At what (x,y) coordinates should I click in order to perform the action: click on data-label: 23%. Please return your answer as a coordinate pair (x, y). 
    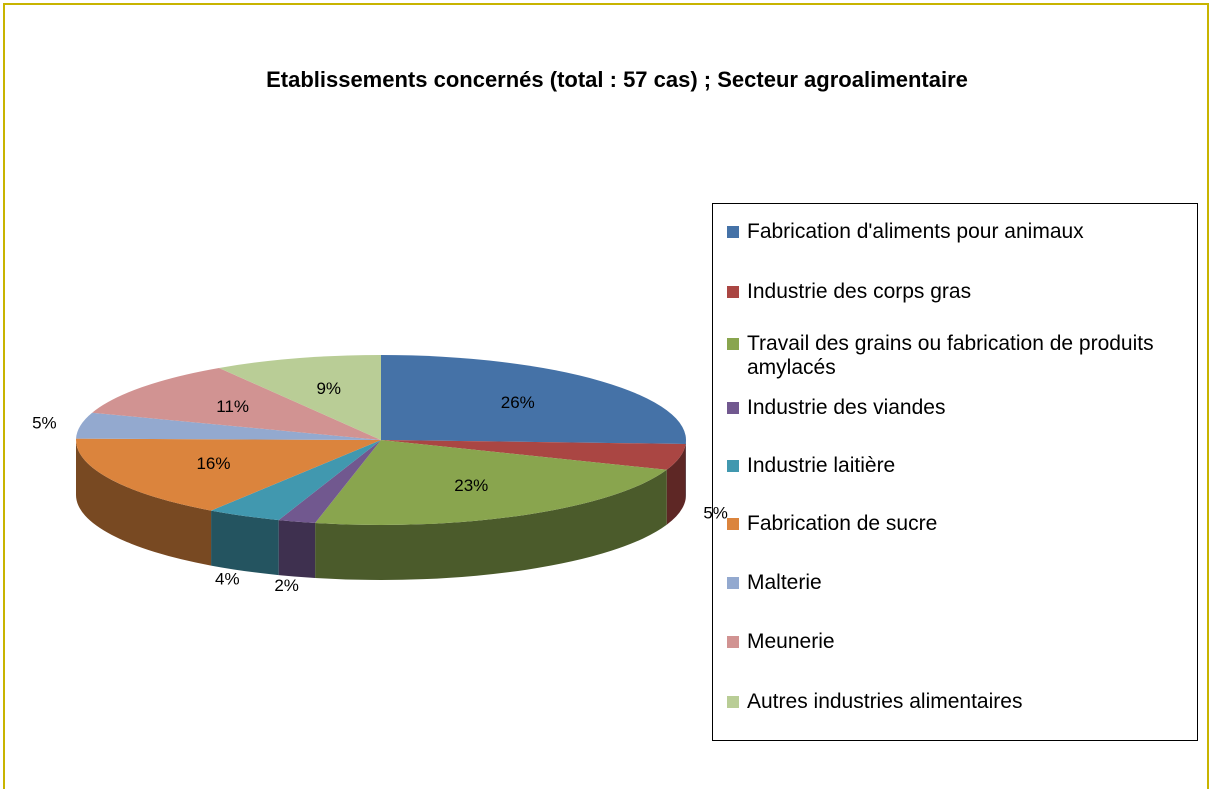
    Looking at the image, I should click on (471, 485).